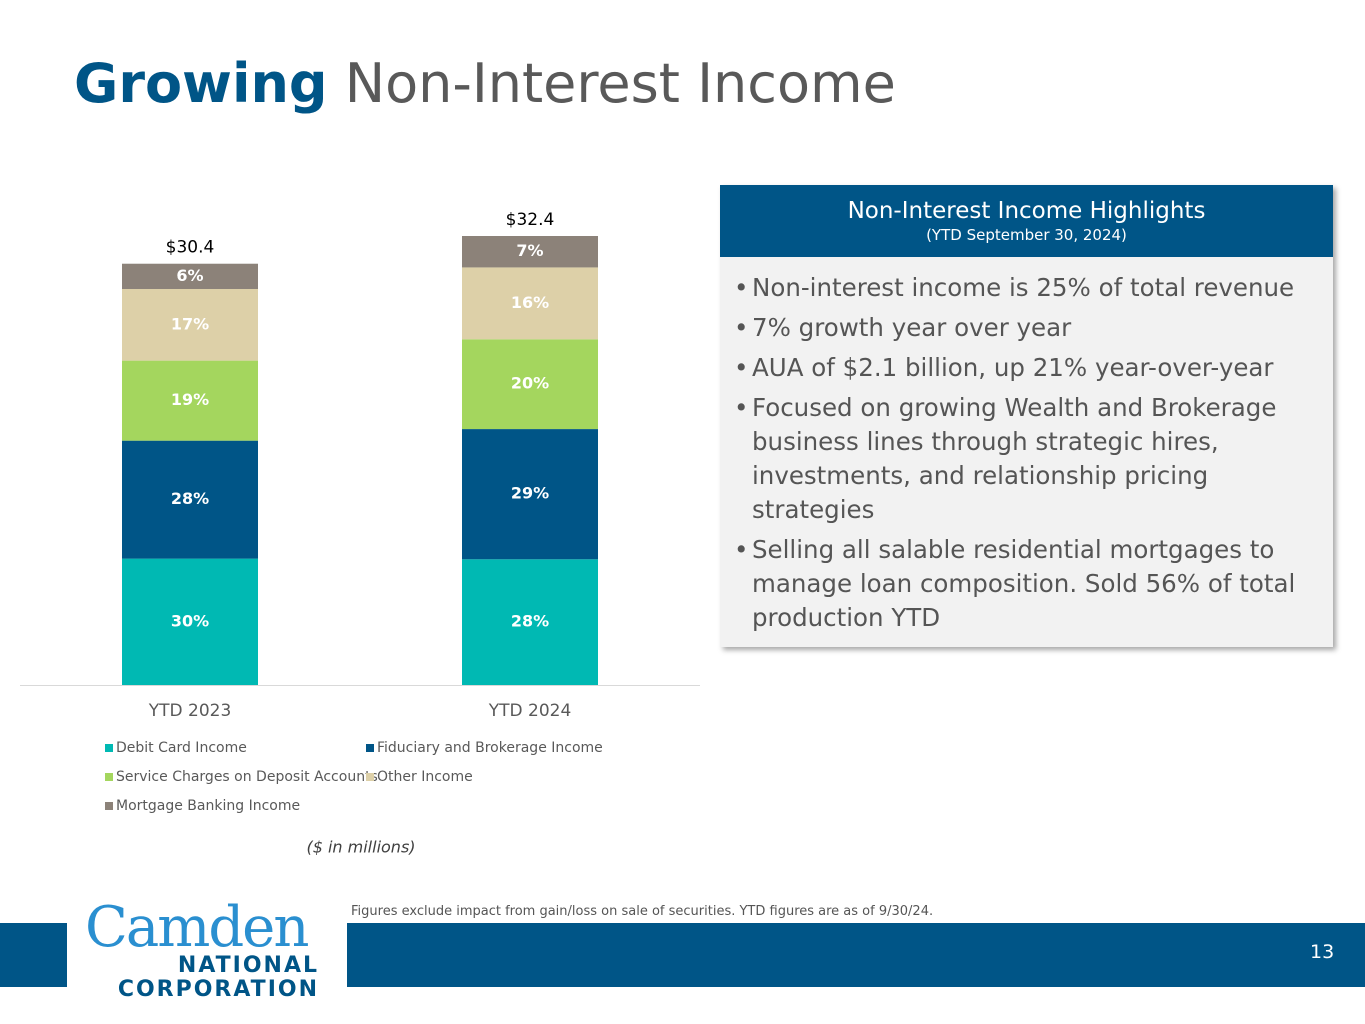 The height and width of the screenshot is (1024, 1365). Describe the element at coordinates (218, 989) in the screenshot. I see `logo-line: CORPORATION` at that location.